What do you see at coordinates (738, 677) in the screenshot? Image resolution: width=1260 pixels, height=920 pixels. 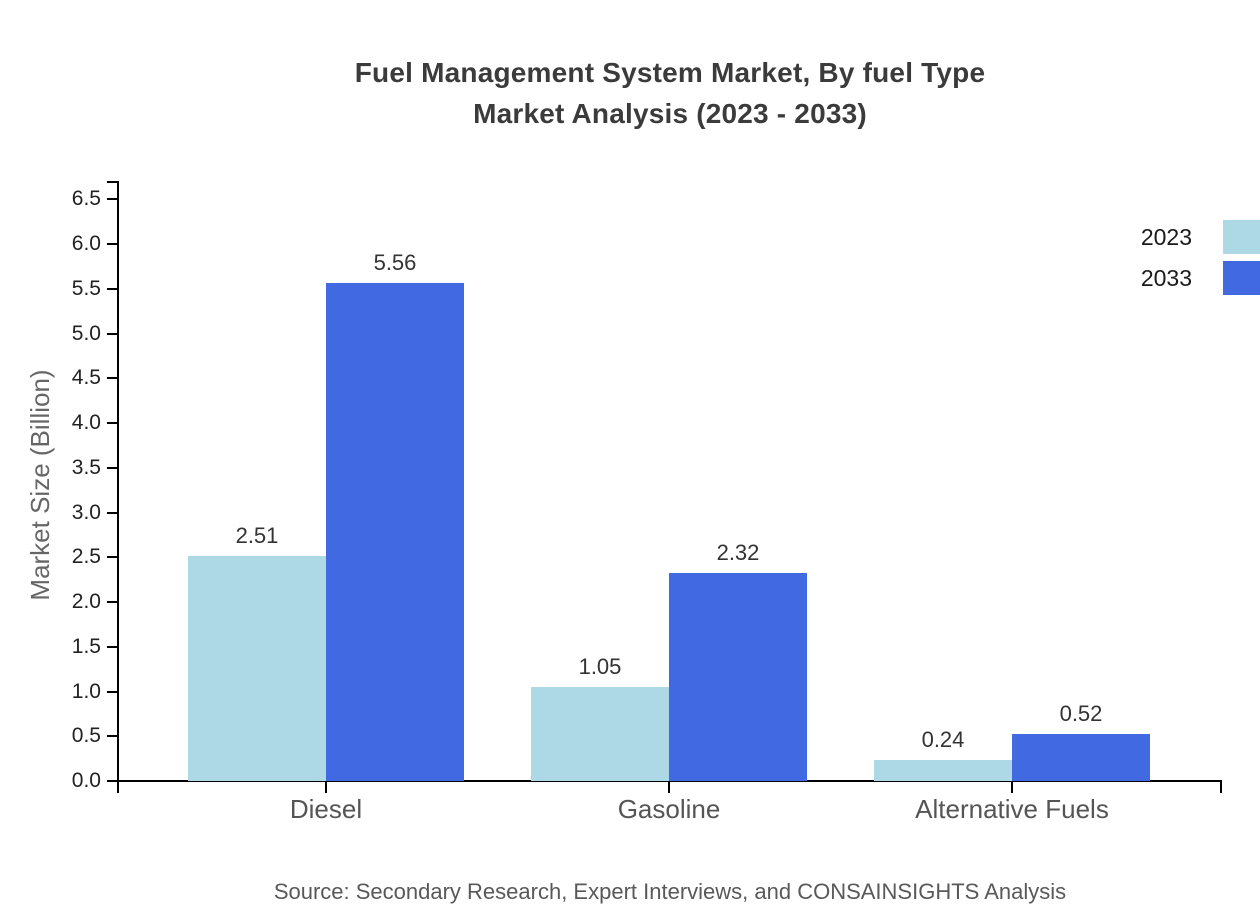 I see `bar-2033-gasoline` at bounding box center [738, 677].